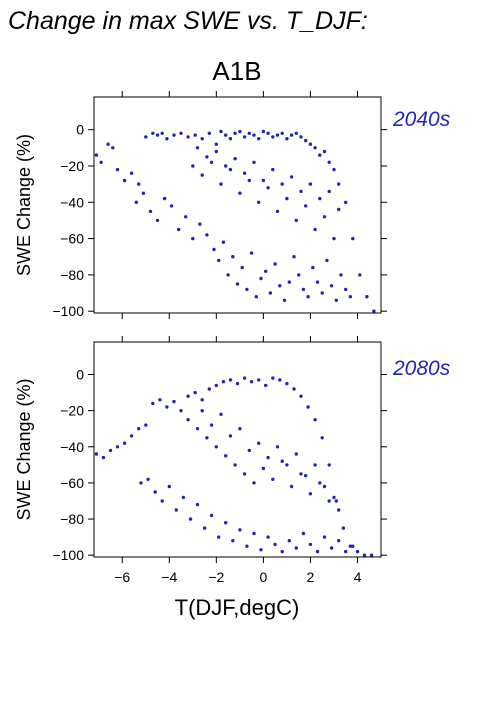  Describe the element at coordinates (421, 119) in the screenshot. I see `panel-label: 2040s` at that location.